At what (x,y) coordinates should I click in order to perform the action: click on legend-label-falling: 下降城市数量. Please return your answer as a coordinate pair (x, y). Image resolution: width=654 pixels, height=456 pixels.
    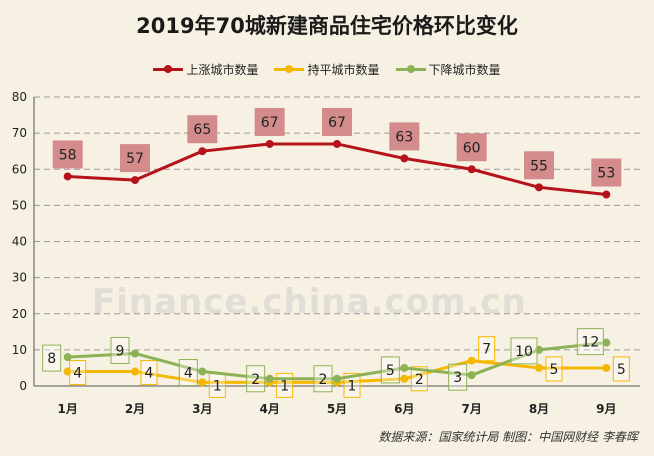
    Looking at the image, I should click on (464, 70).